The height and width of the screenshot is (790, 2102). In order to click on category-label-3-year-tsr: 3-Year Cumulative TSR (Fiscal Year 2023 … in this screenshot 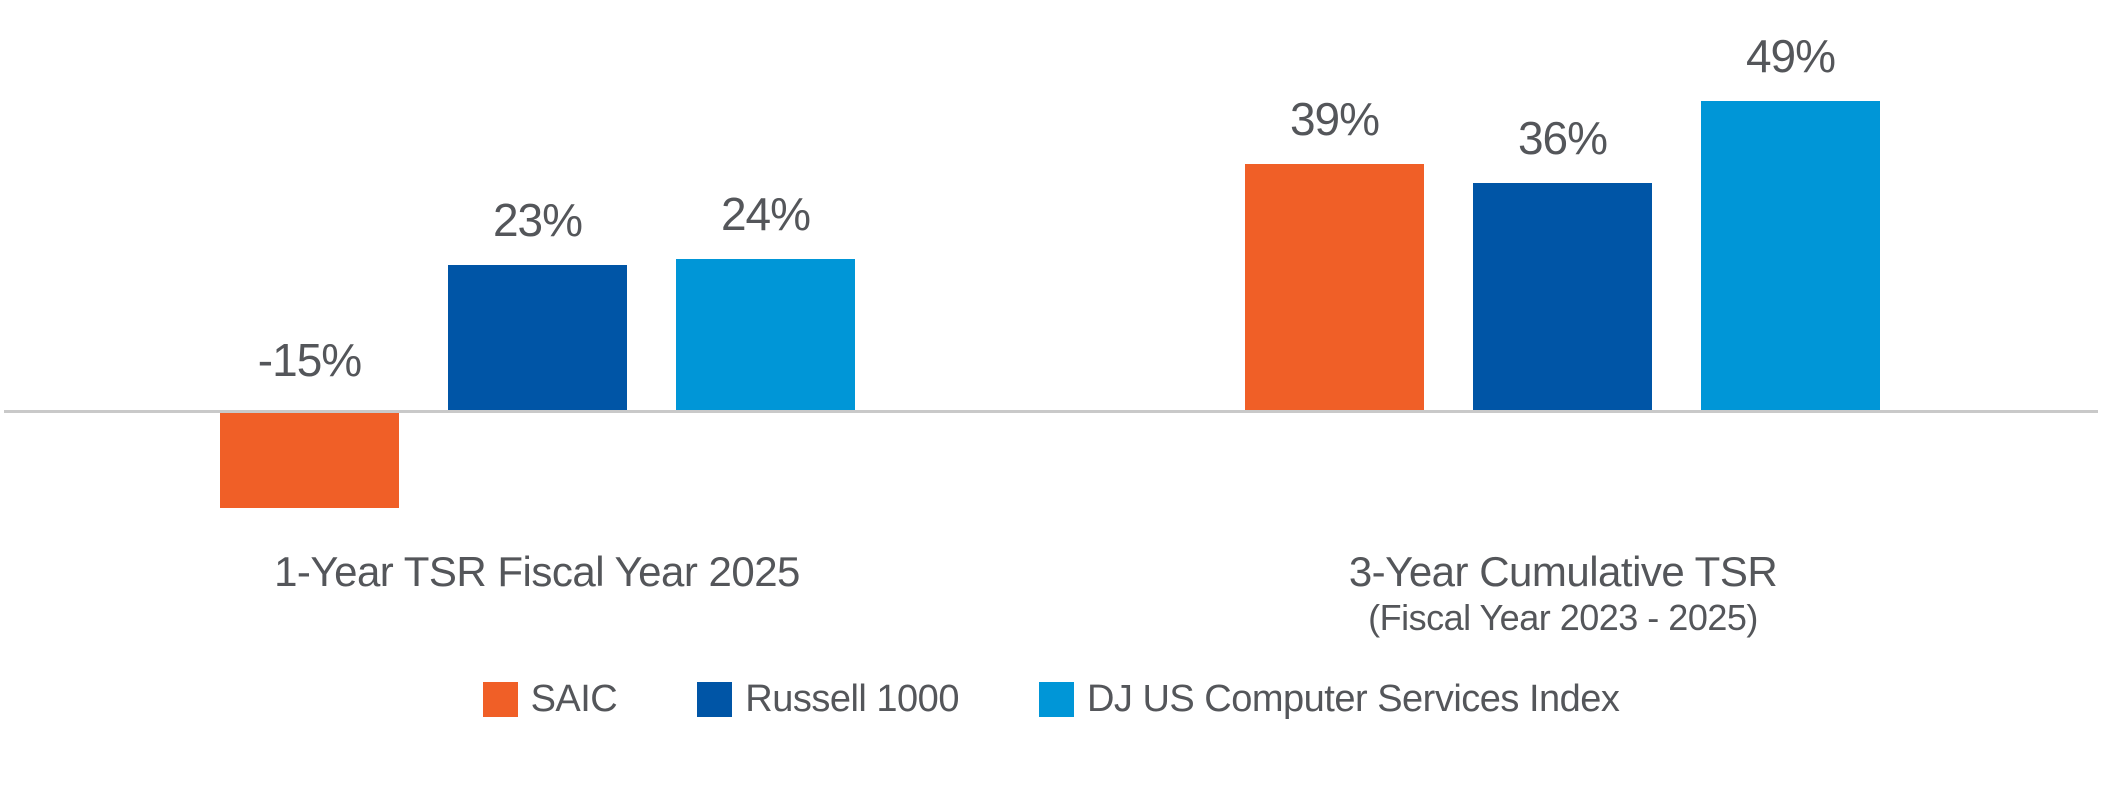, I will do `click(1563, 594)`.